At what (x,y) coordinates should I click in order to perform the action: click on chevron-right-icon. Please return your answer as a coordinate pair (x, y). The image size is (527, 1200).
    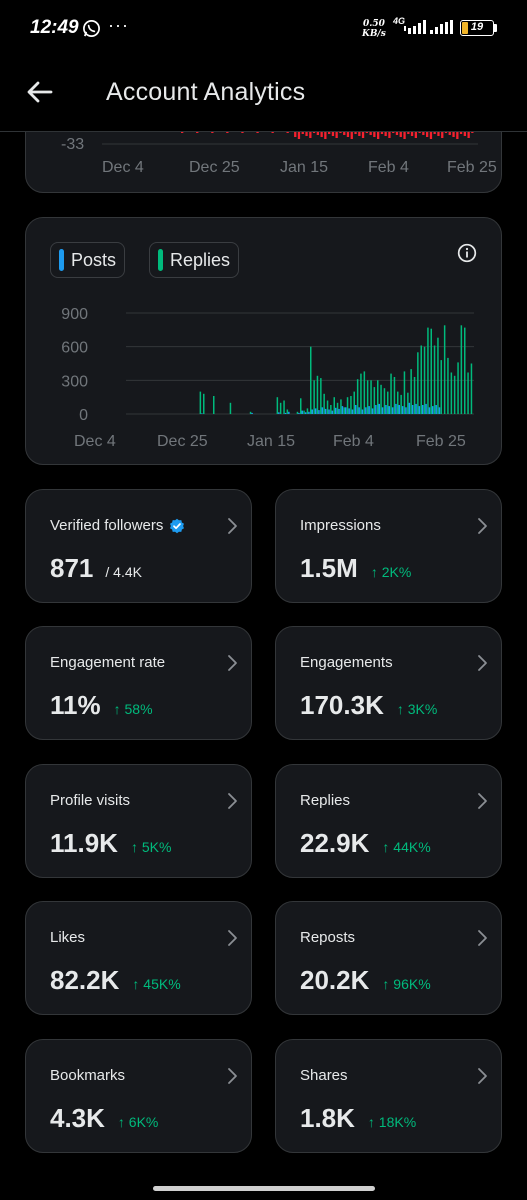
    Looking at the image, I should click on (232, 801).